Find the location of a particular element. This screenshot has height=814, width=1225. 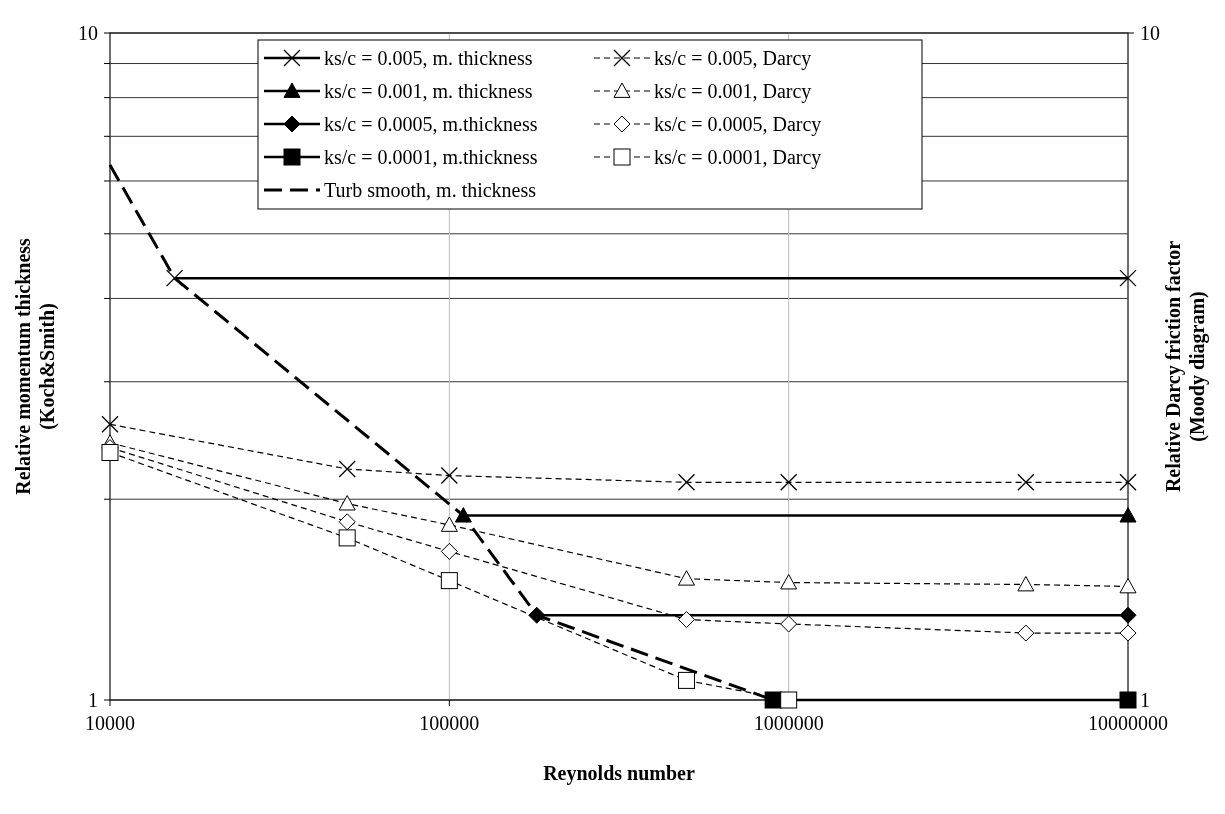

legend-label: ks/c = 0.0001, m.thickness is located at coordinates (431, 157).